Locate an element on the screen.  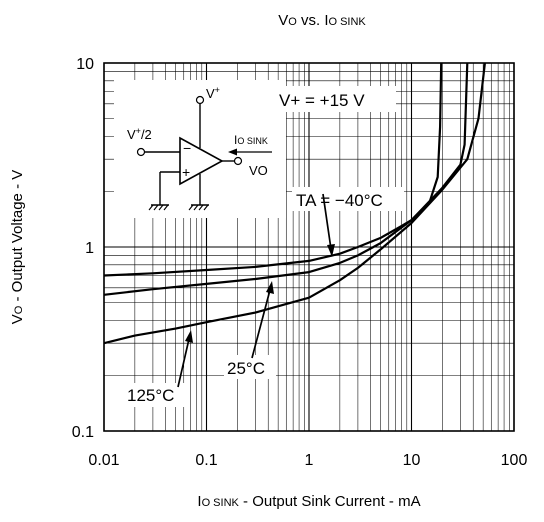
y-tick-label: 10 is located at coordinates (85, 64).